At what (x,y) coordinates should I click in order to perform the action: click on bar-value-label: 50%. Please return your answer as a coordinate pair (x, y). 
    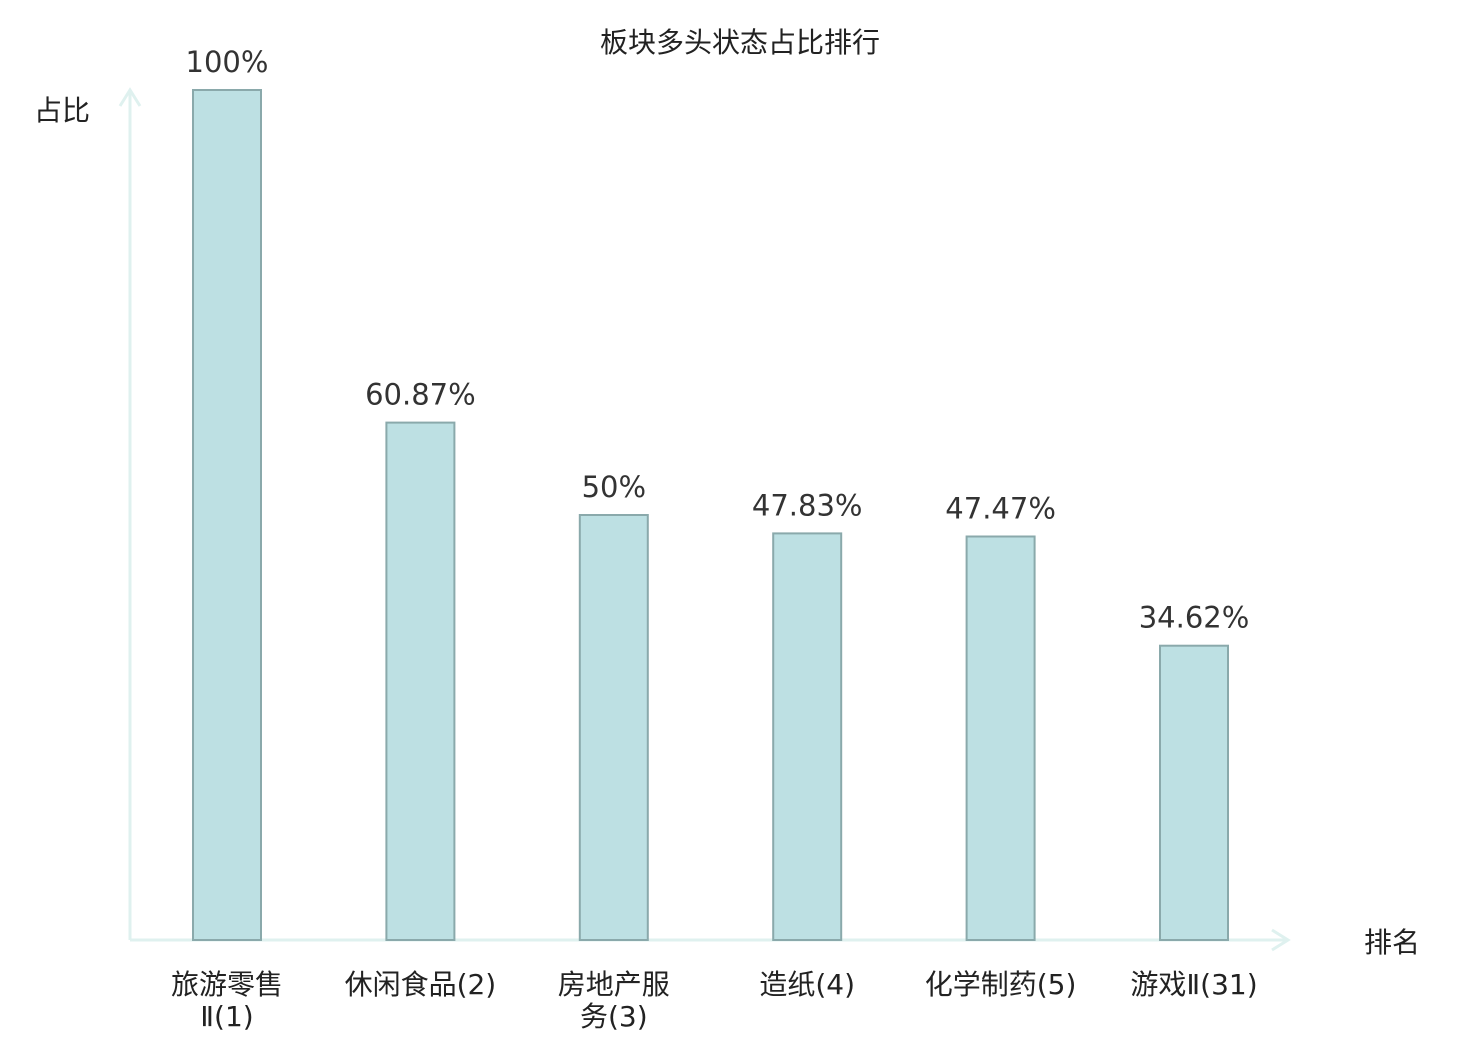
    Looking at the image, I should click on (614, 487).